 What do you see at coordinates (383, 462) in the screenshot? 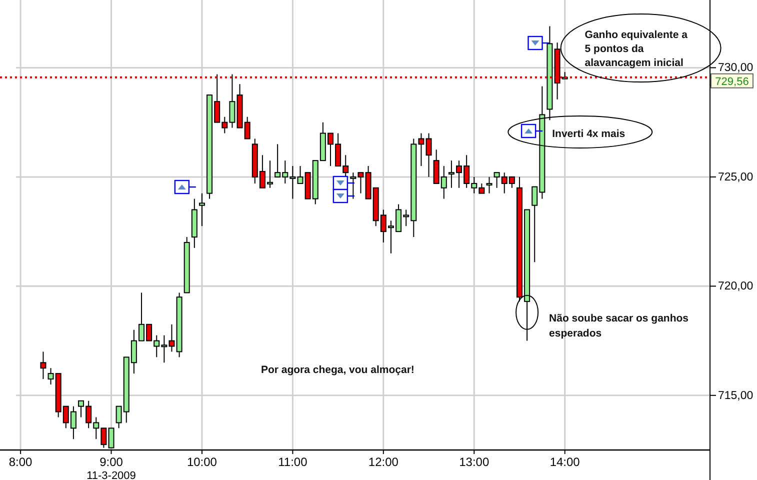
I see `x-tick-label: 12:00` at bounding box center [383, 462].